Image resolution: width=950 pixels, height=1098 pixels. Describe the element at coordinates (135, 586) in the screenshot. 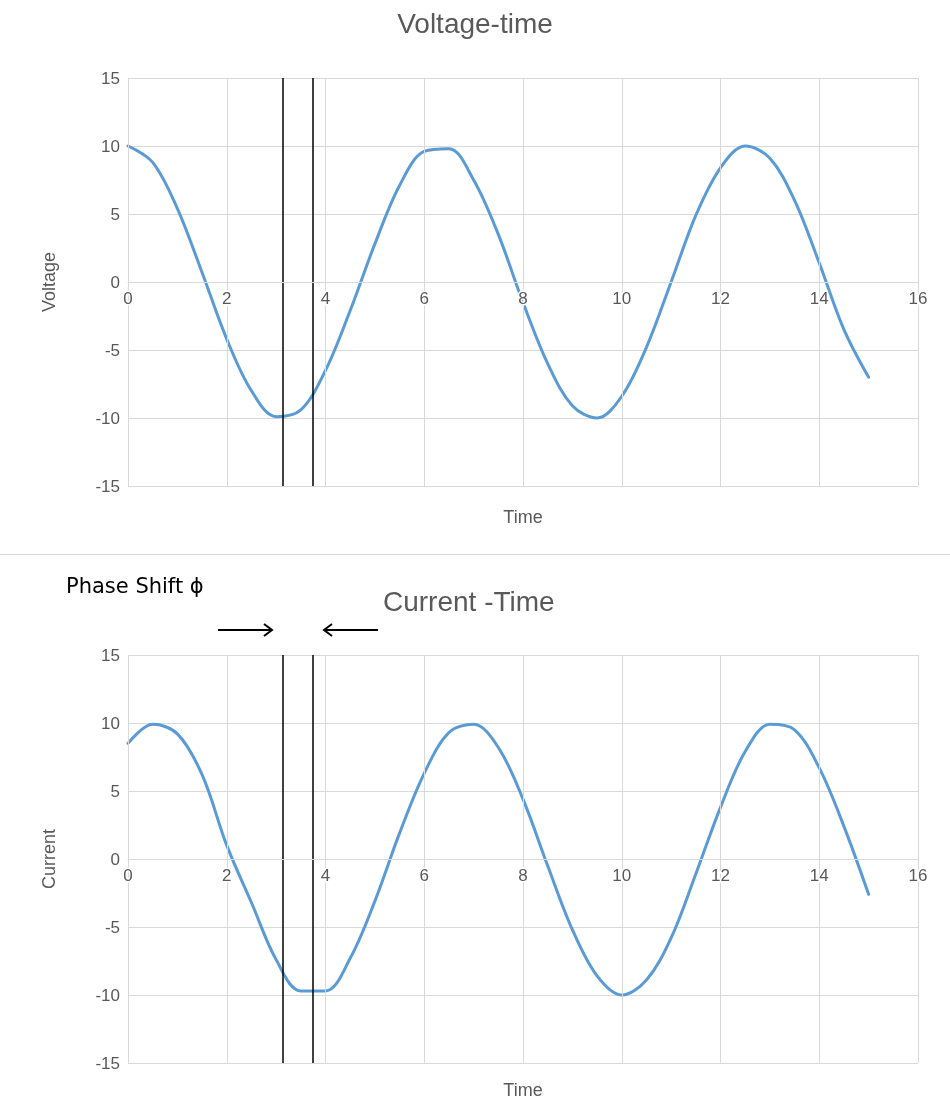

I see `text: Phase Shift ϕ` at that location.